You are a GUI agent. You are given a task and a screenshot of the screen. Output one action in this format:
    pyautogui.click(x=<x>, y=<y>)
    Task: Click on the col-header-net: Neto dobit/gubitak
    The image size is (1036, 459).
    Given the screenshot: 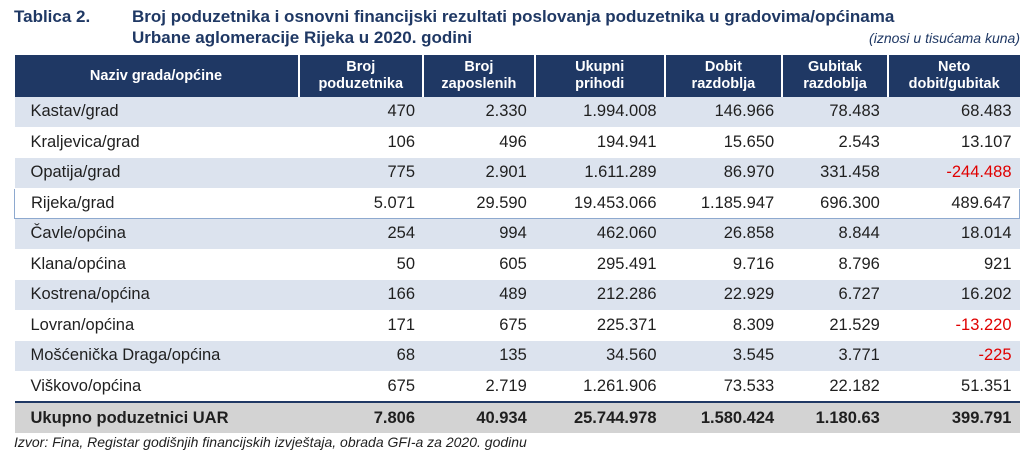 What is the action you would take?
    pyautogui.click(x=953, y=76)
    